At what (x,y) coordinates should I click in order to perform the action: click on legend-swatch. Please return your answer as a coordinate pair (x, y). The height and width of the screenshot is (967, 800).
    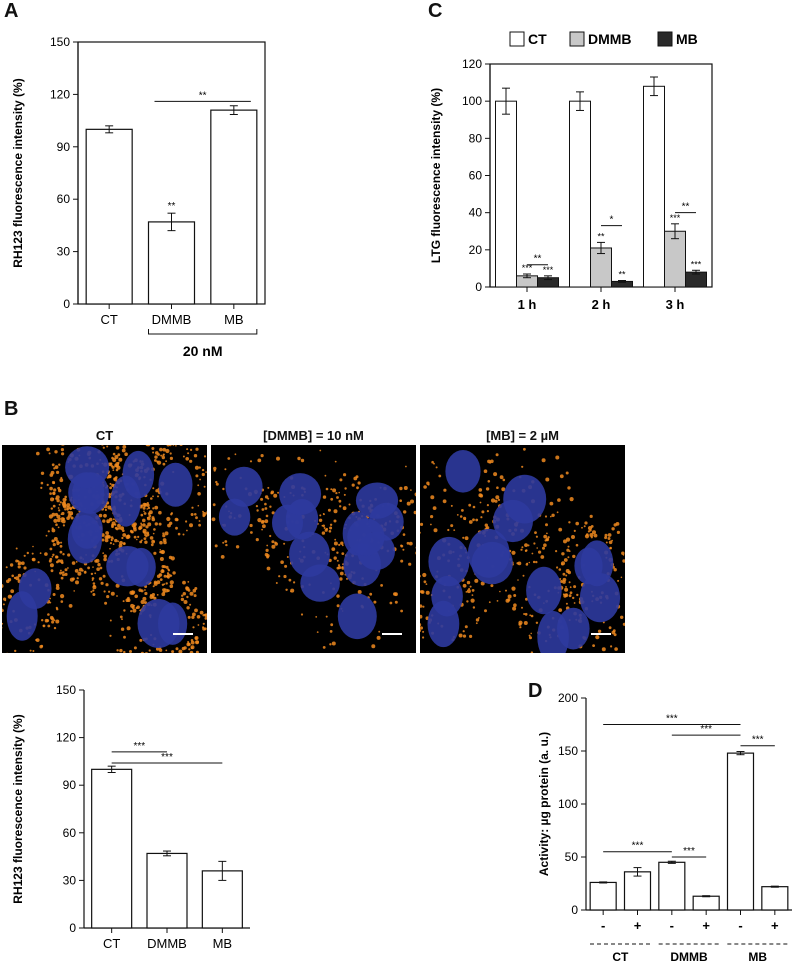
    Looking at the image, I should click on (577, 39).